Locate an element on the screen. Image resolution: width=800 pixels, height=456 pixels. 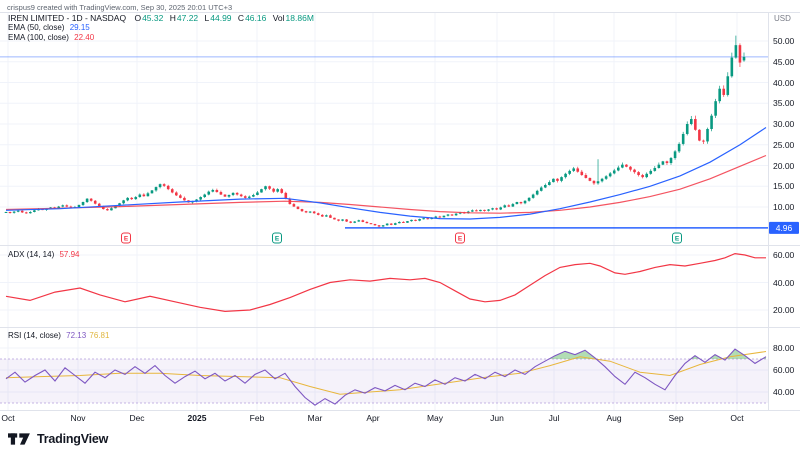
axis-tick-label: 35.00 is located at coordinates (784, 103).